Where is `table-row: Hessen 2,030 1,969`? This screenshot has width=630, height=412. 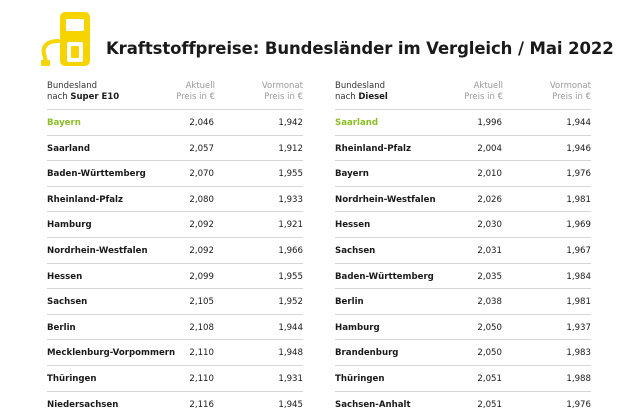
table-row: Hessen 2,030 1,969 is located at coordinates (463, 225).